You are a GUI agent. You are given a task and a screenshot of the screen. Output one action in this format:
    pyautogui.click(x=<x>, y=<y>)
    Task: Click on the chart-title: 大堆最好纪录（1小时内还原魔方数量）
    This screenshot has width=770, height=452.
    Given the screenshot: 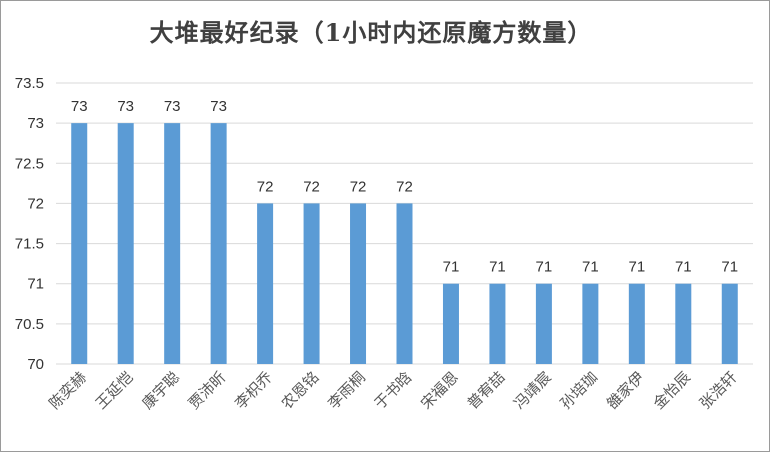 What is the action you would take?
    pyautogui.click(x=371, y=32)
    